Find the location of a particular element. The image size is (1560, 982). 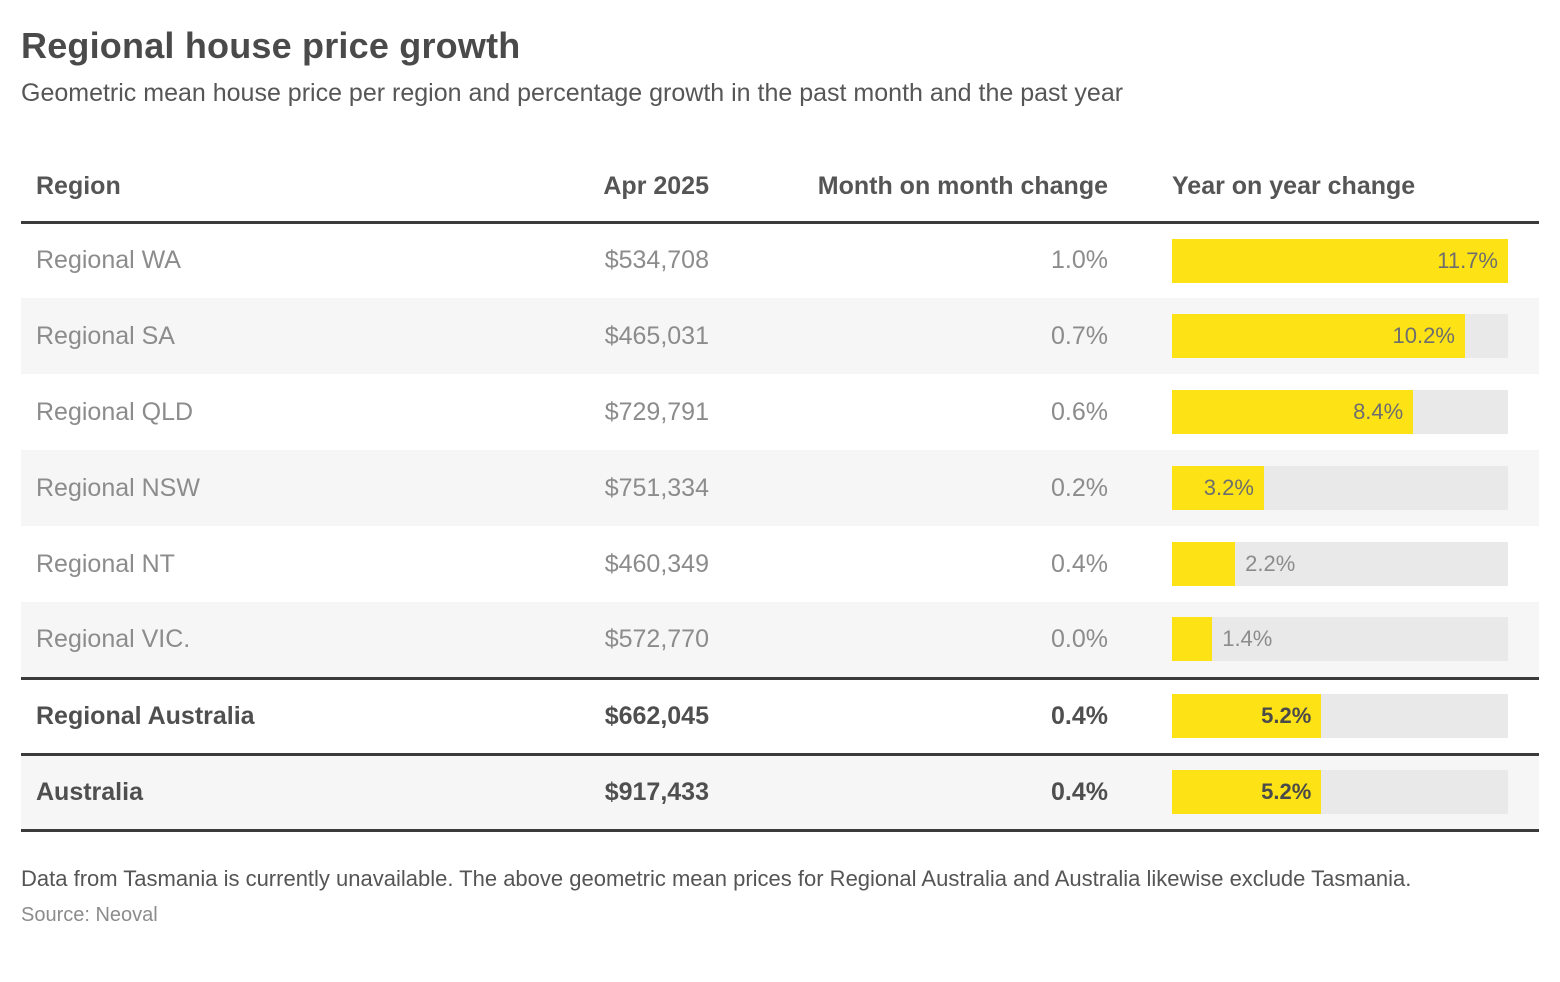

region-cell: Australia is located at coordinates (271, 792).